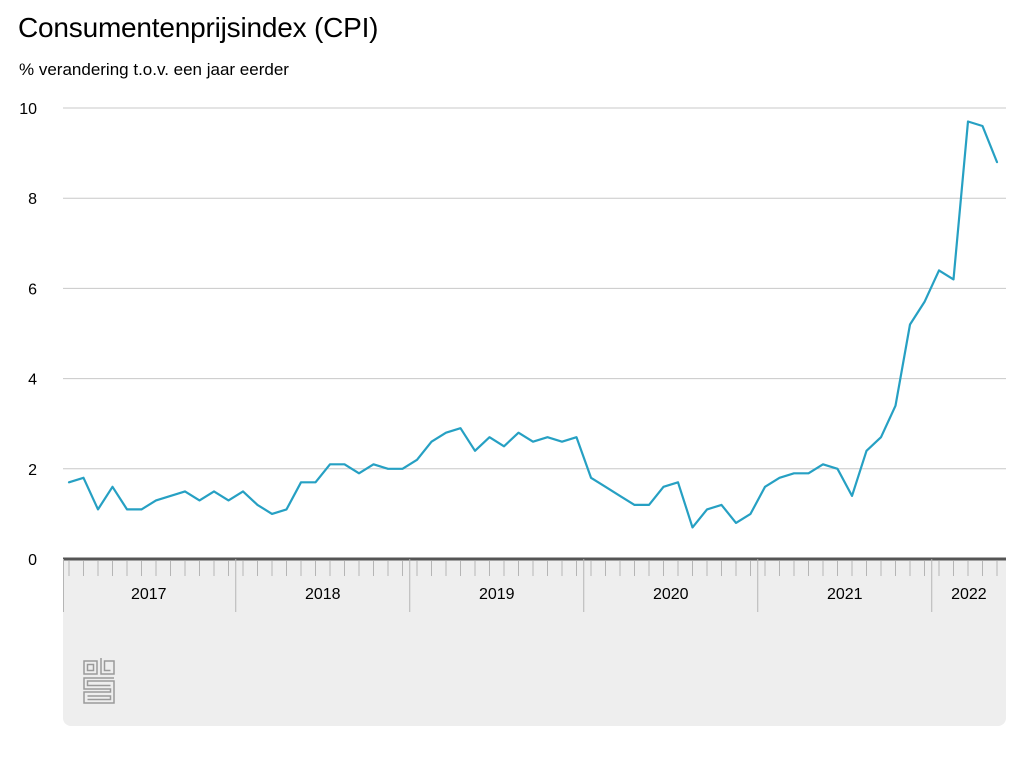 The image size is (1024, 768). Describe the element at coordinates (497, 594) in the screenshot. I see `x-tick-label: 2019` at that location.